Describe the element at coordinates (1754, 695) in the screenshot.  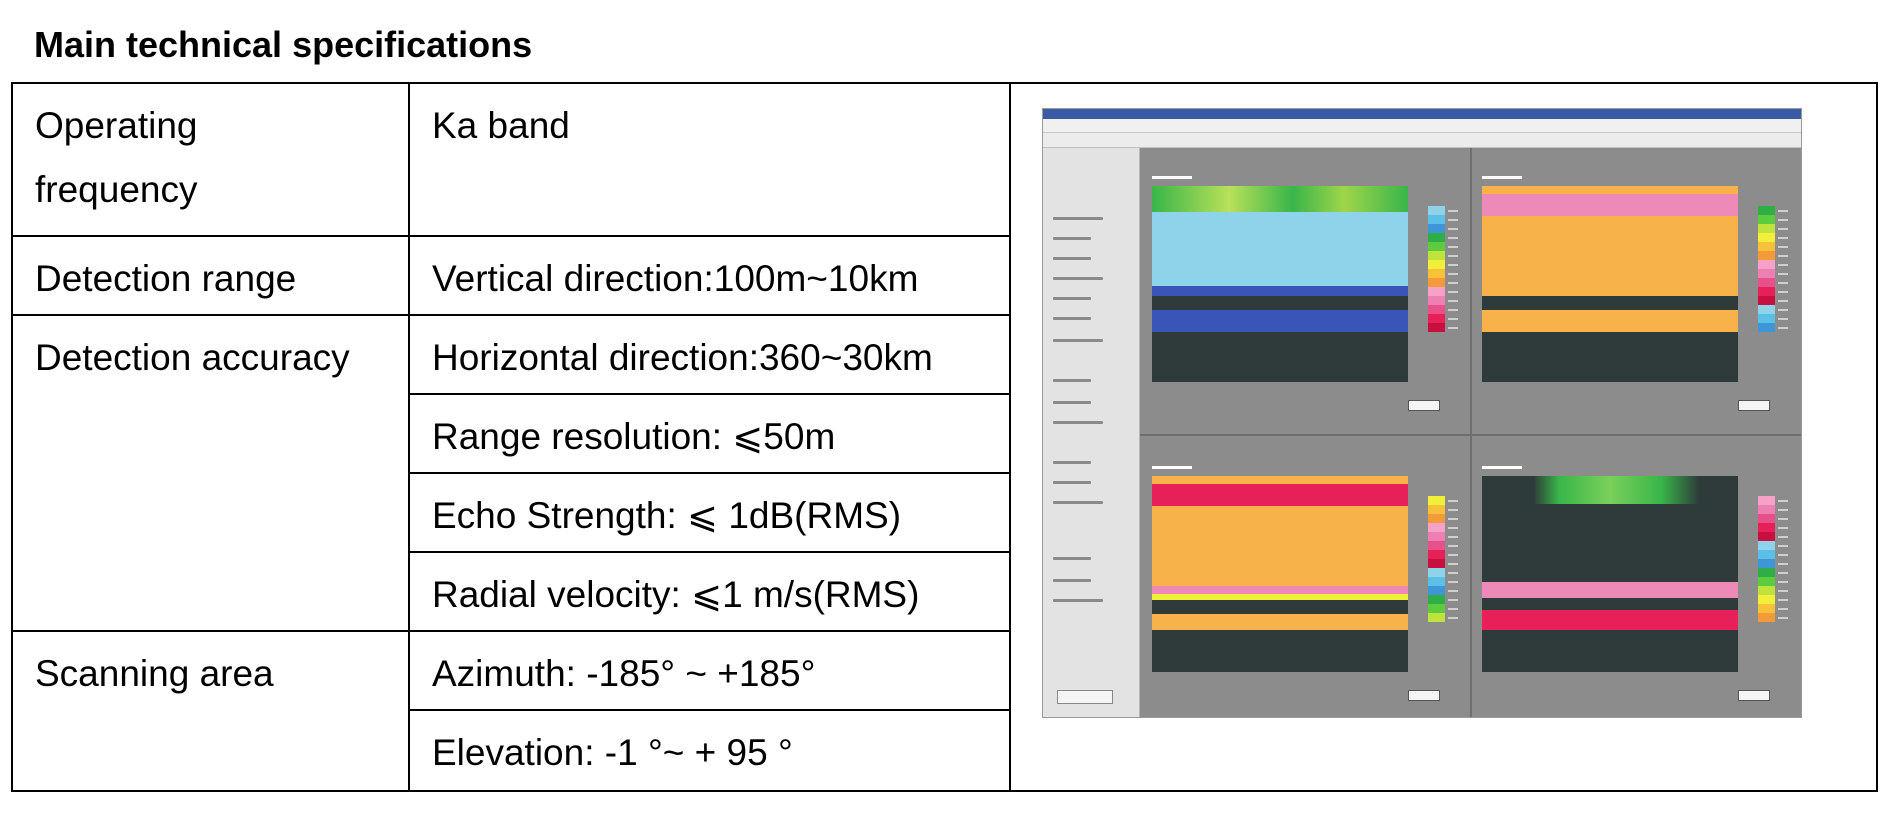
I see `plot-option-button` at that location.